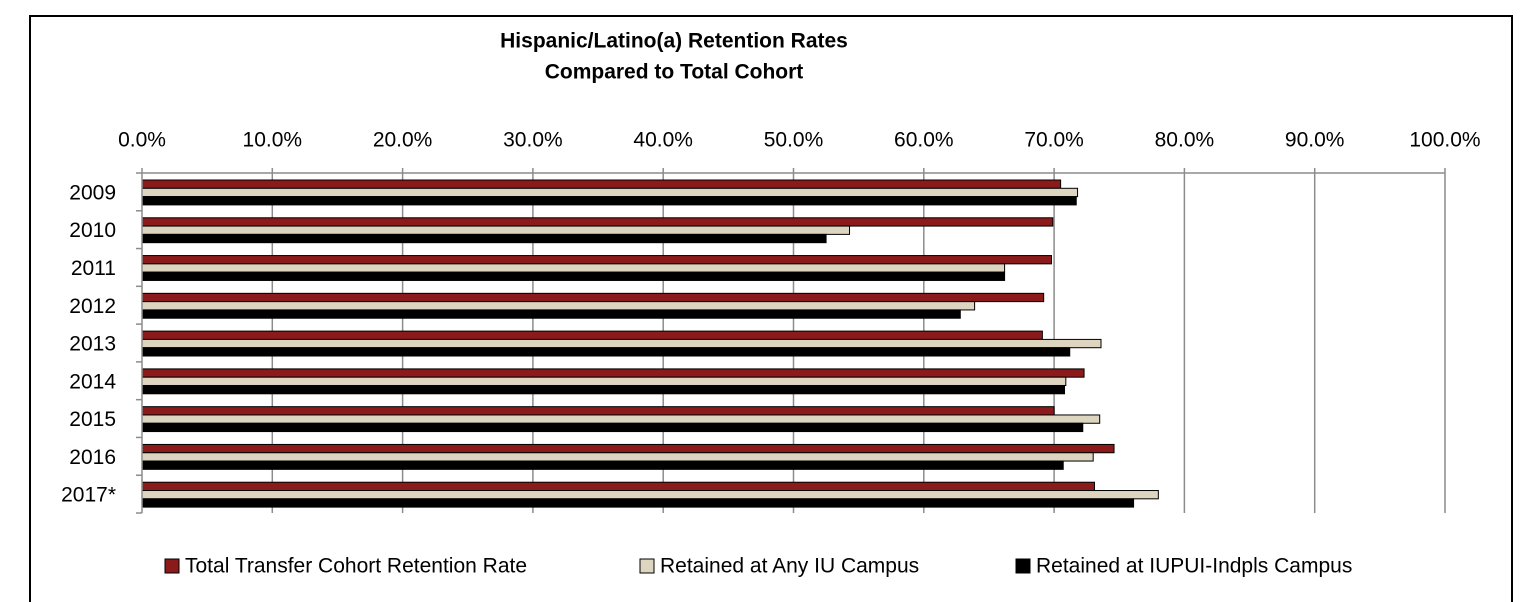 This screenshot has height=602, width=1526. I want to click on x-tick-label: 80.0%, so click(1185, 140).